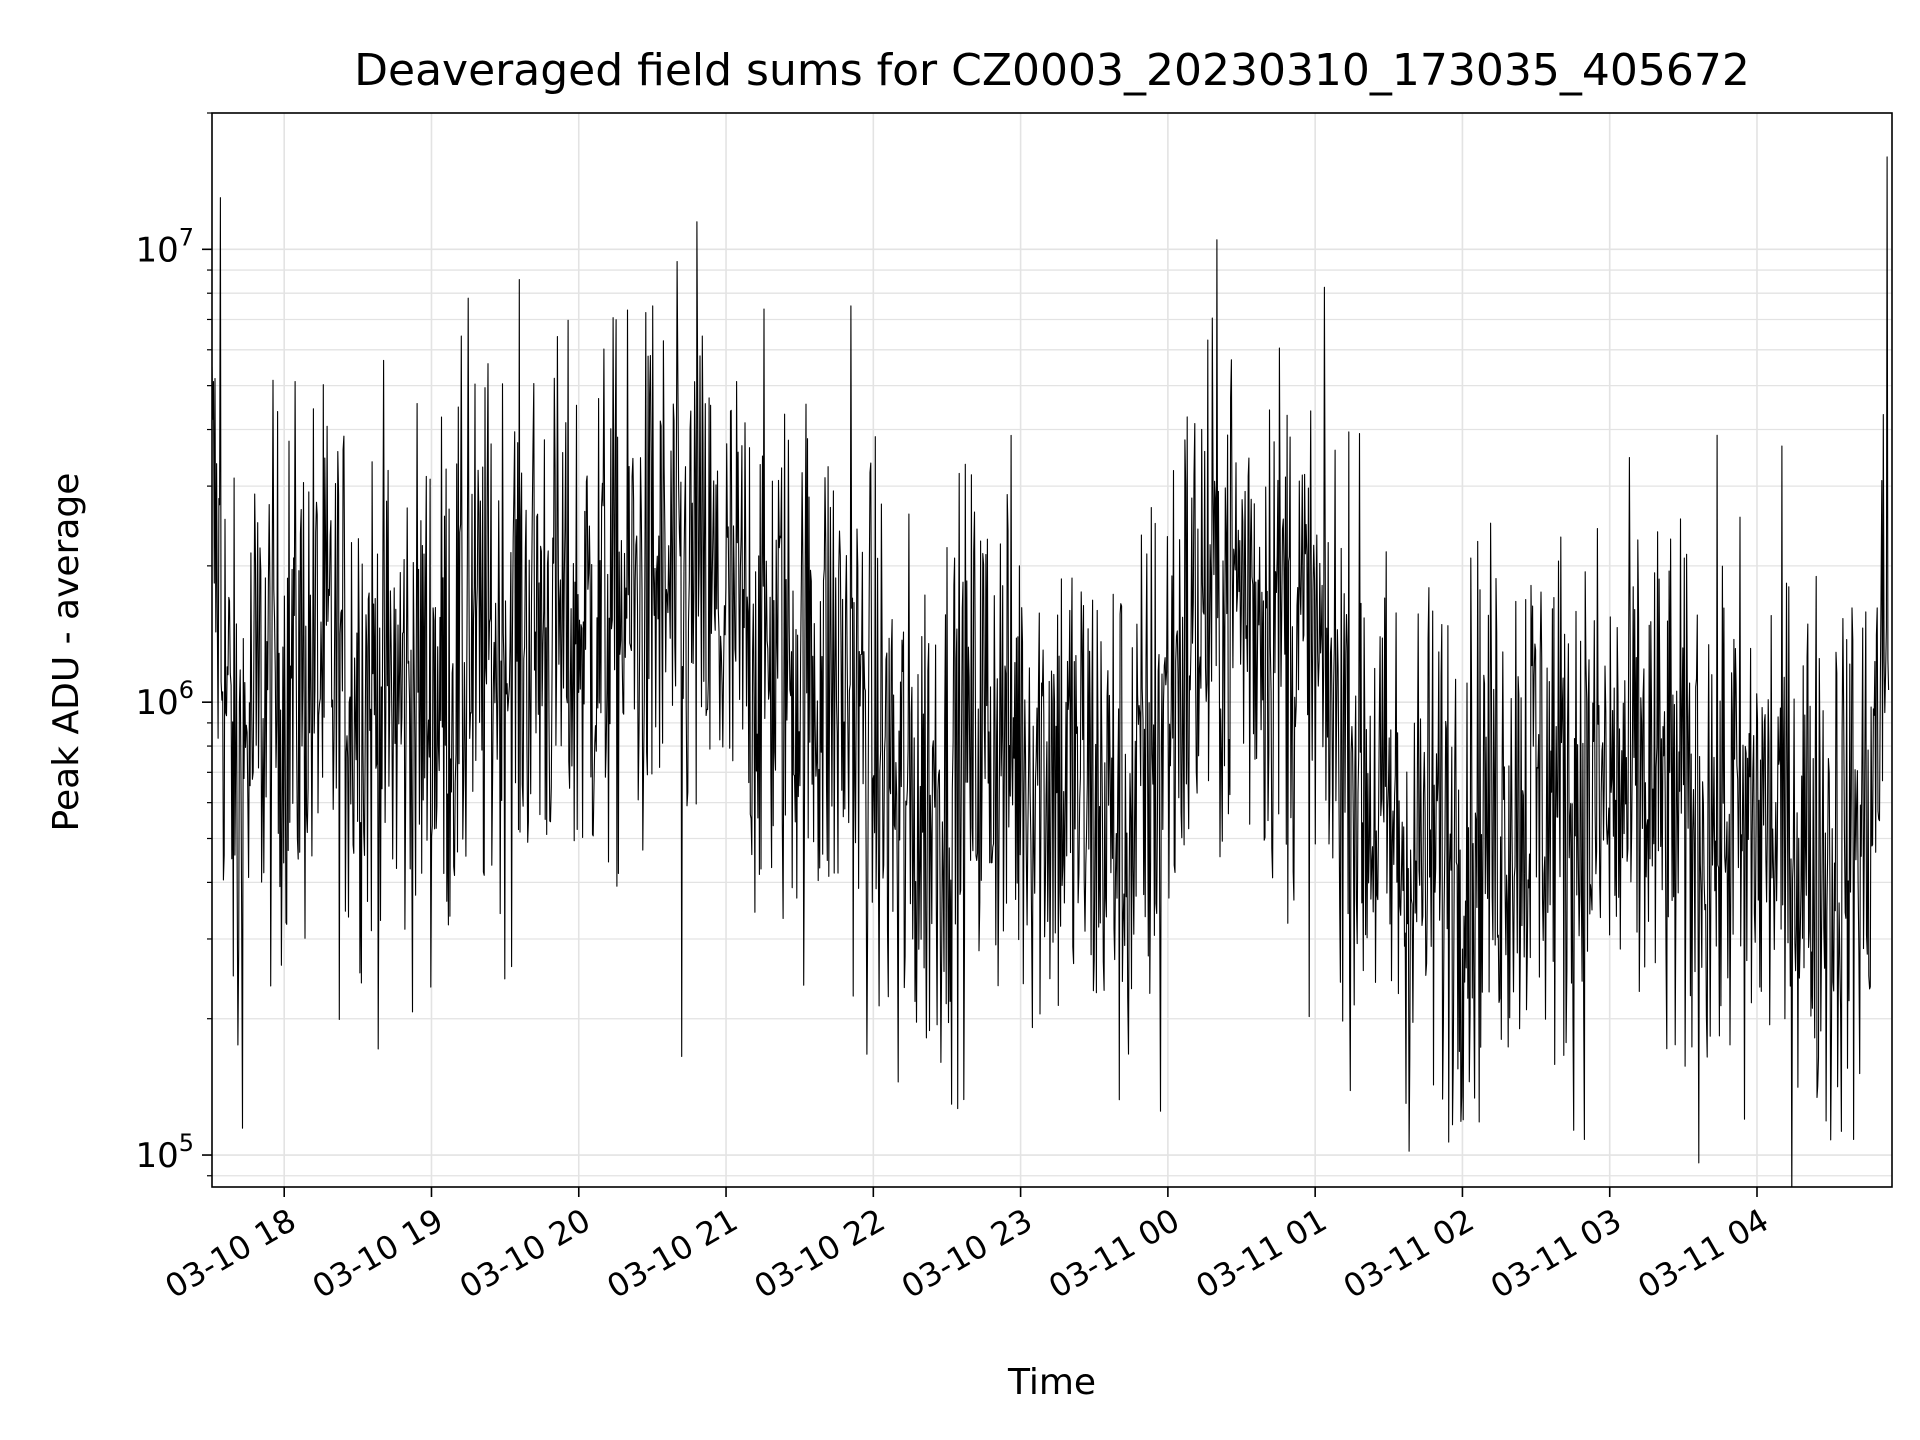 This screenshot has width=1920, height=1440. I want to click on y-tick-exponent: 5, so click(186, 1143).